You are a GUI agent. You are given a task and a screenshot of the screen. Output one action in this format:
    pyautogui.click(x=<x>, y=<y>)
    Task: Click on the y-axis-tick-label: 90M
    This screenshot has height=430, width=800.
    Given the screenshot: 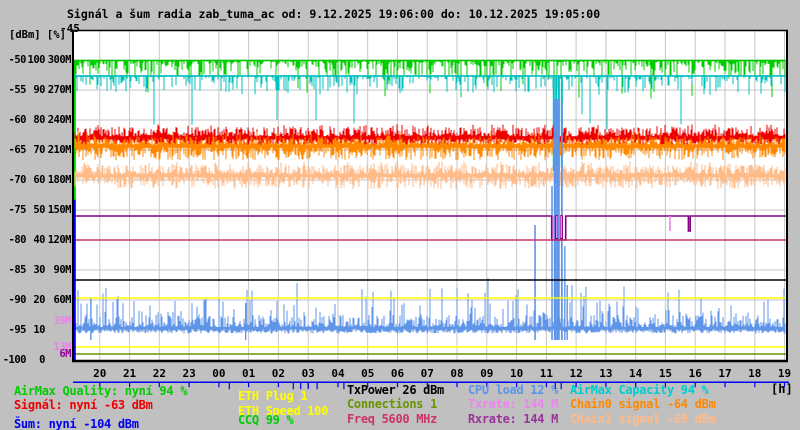 What is the action you would take?
    pyautogui.click(x=62, y=270)
    